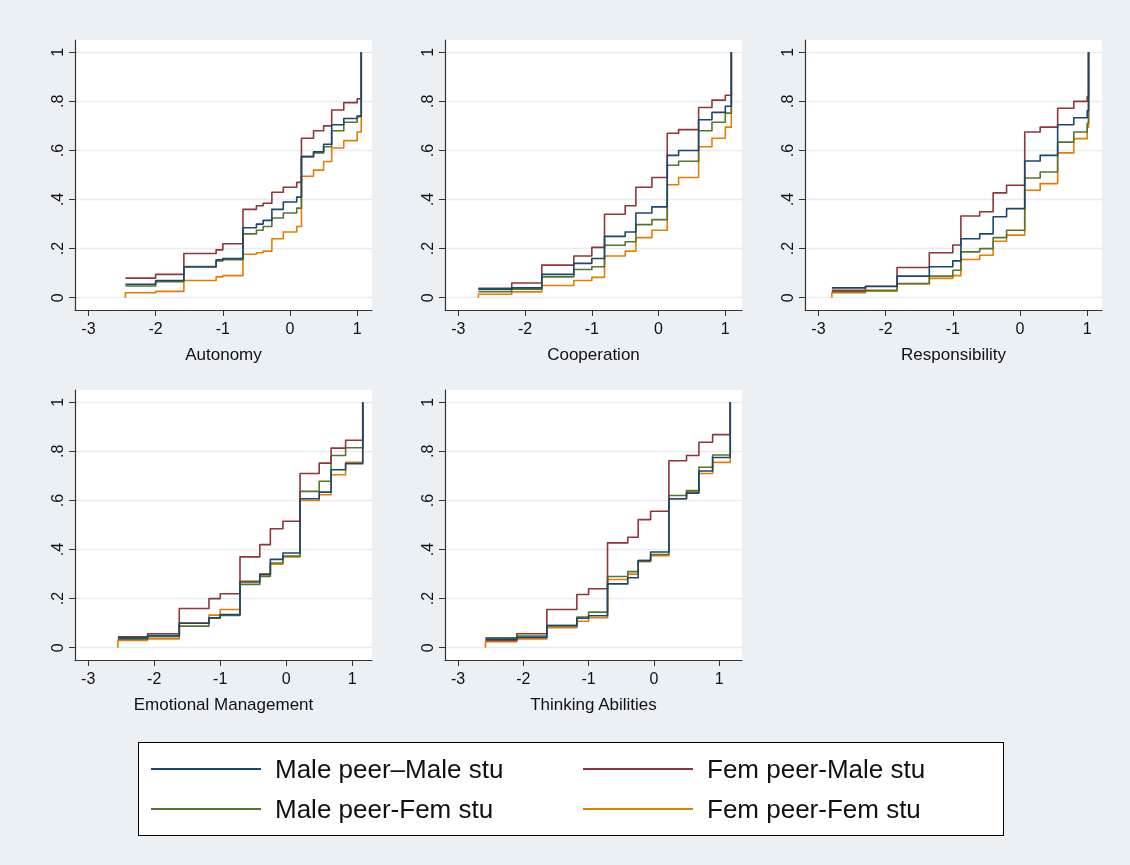  I want to click on legend-label: Fem peer-Male stu, so click(816, 769).